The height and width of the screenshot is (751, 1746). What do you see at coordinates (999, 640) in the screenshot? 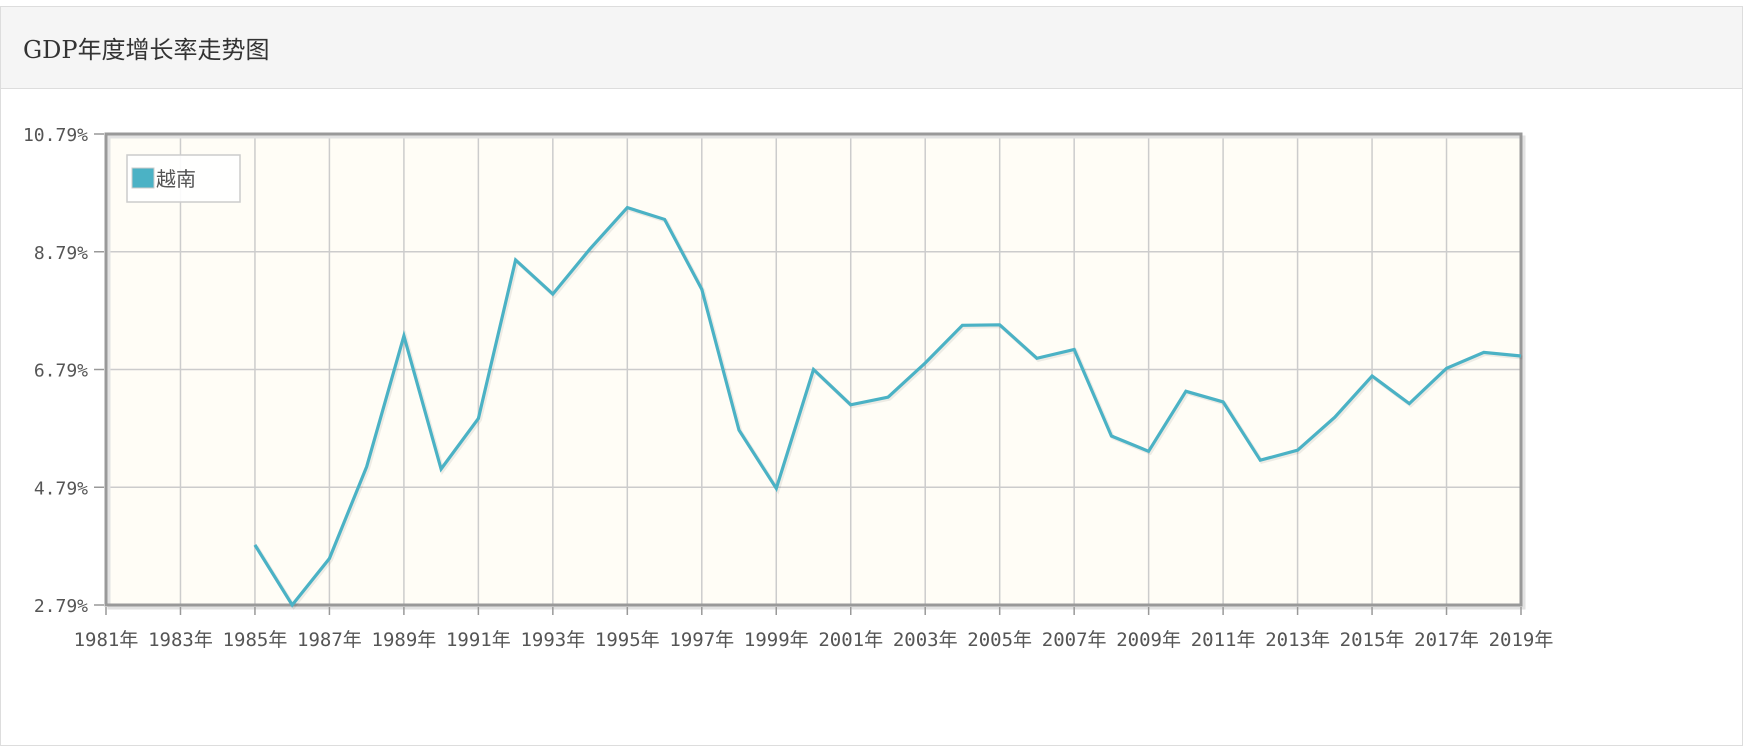
I see `x-tick-label: 2005年` at bounding box center [999, 640].